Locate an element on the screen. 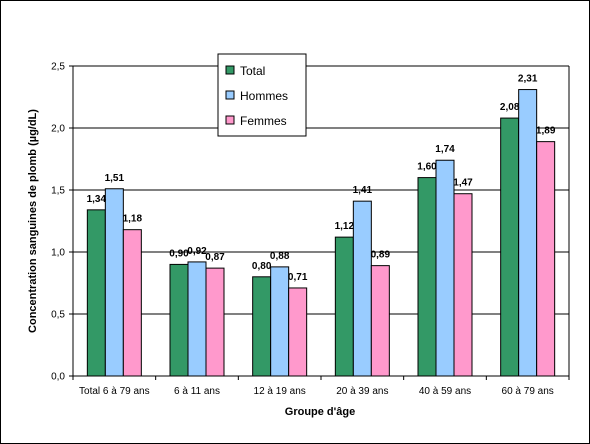 The height and width of the screenshot is (444, 590). y-tick-label: 2,0 is located at coordinates (58, 129).